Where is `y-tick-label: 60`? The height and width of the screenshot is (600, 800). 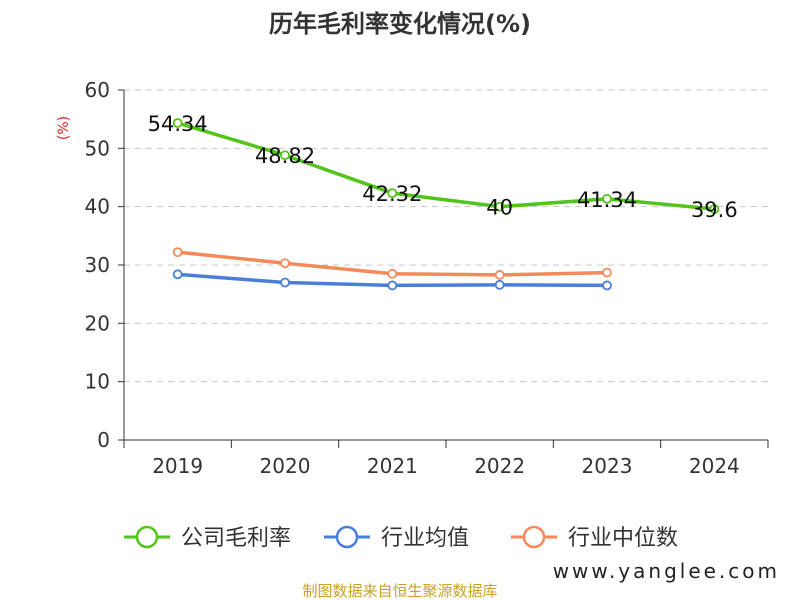
y-tick-label: 60 is located at coordinates (97, 90).